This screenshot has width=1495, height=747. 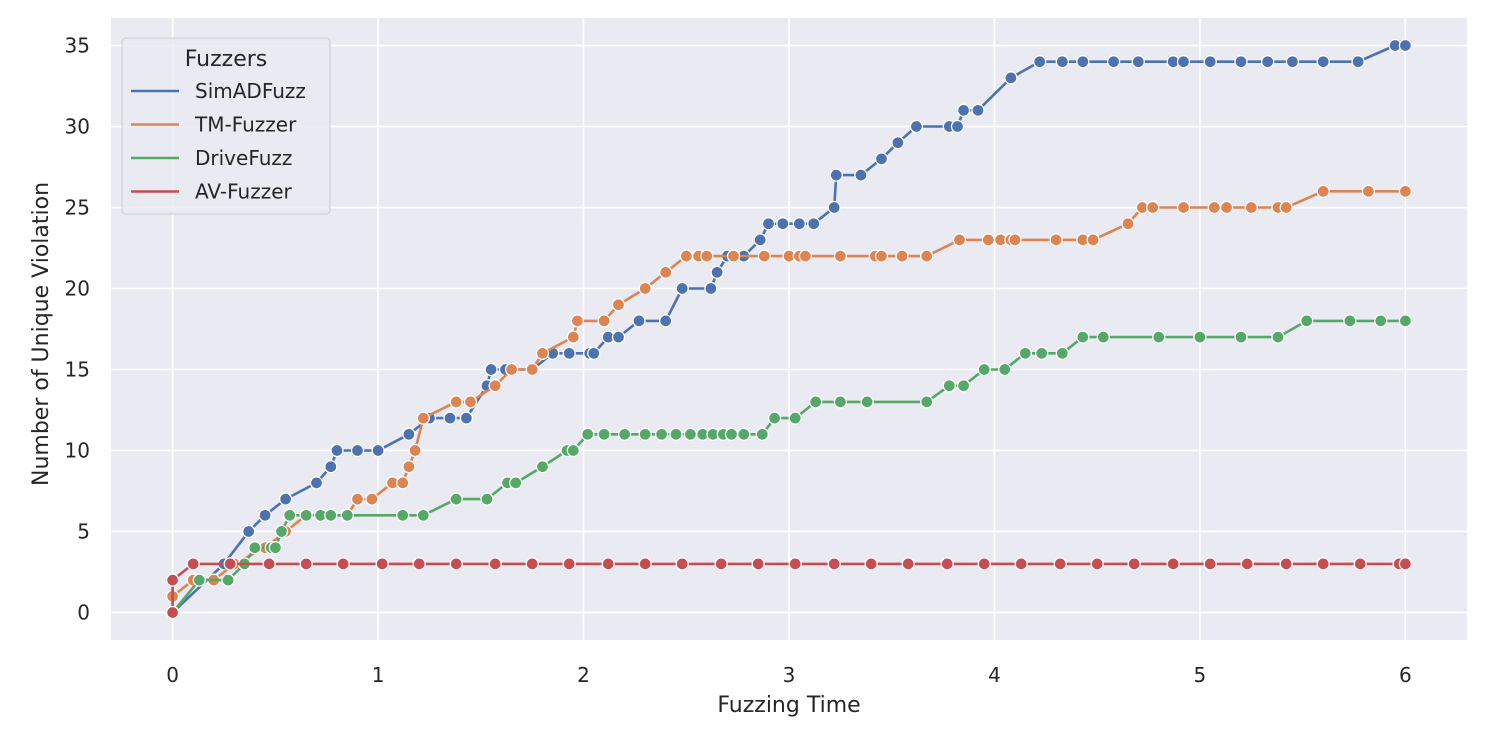 I want to click on y-tick-label: 0, so click(x=83, y=612).